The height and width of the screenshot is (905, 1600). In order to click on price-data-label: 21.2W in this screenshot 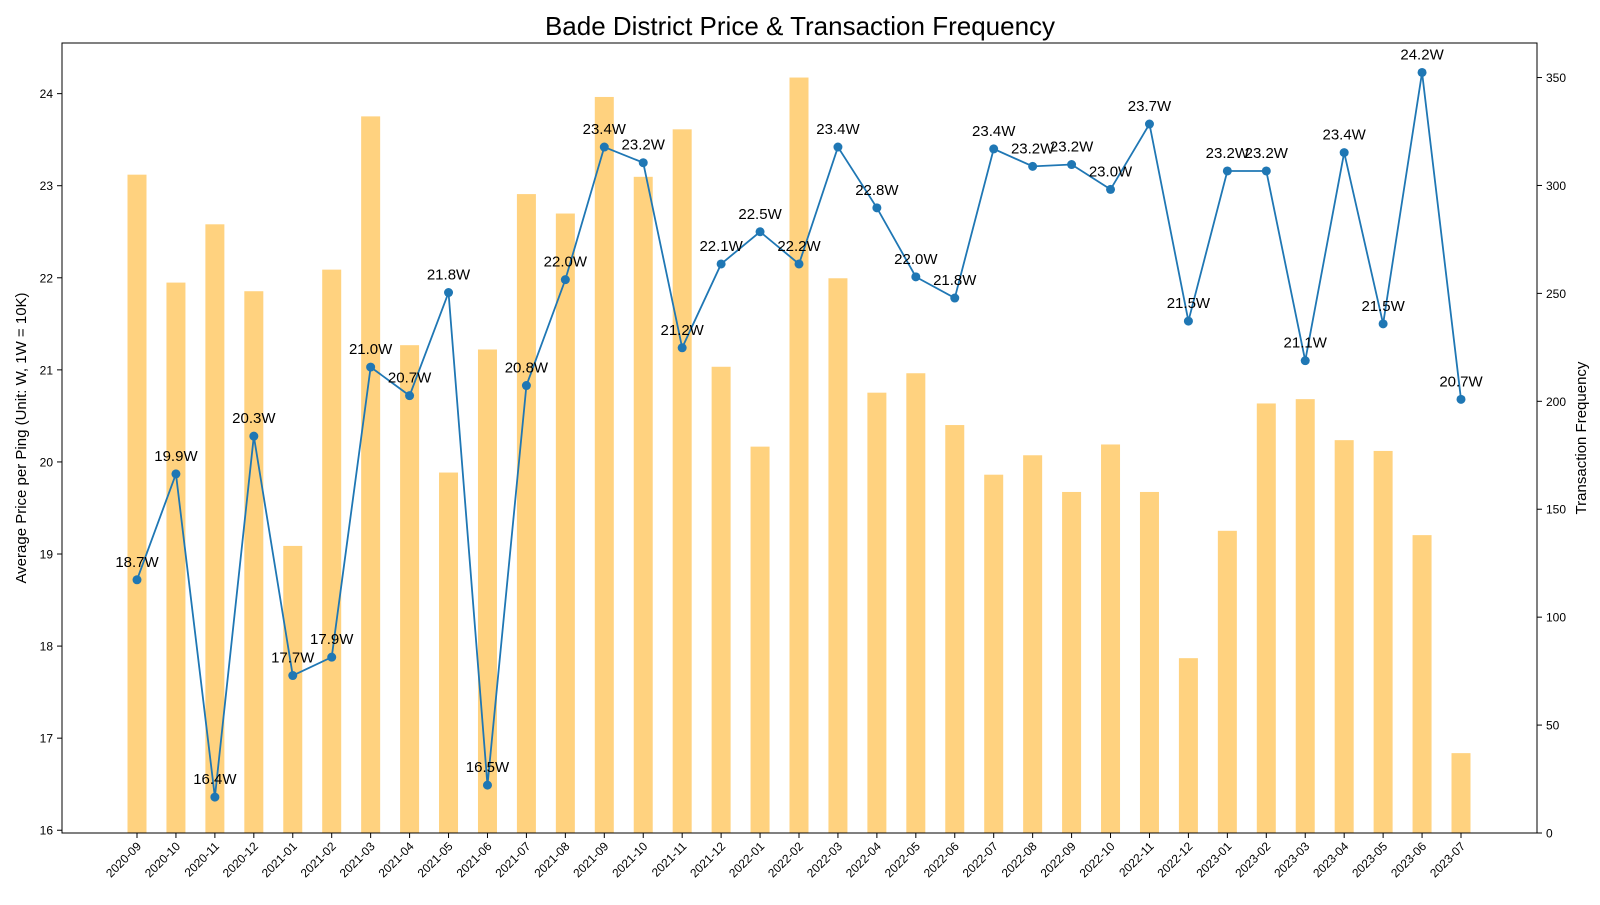, I will do `click(682, 330)`.